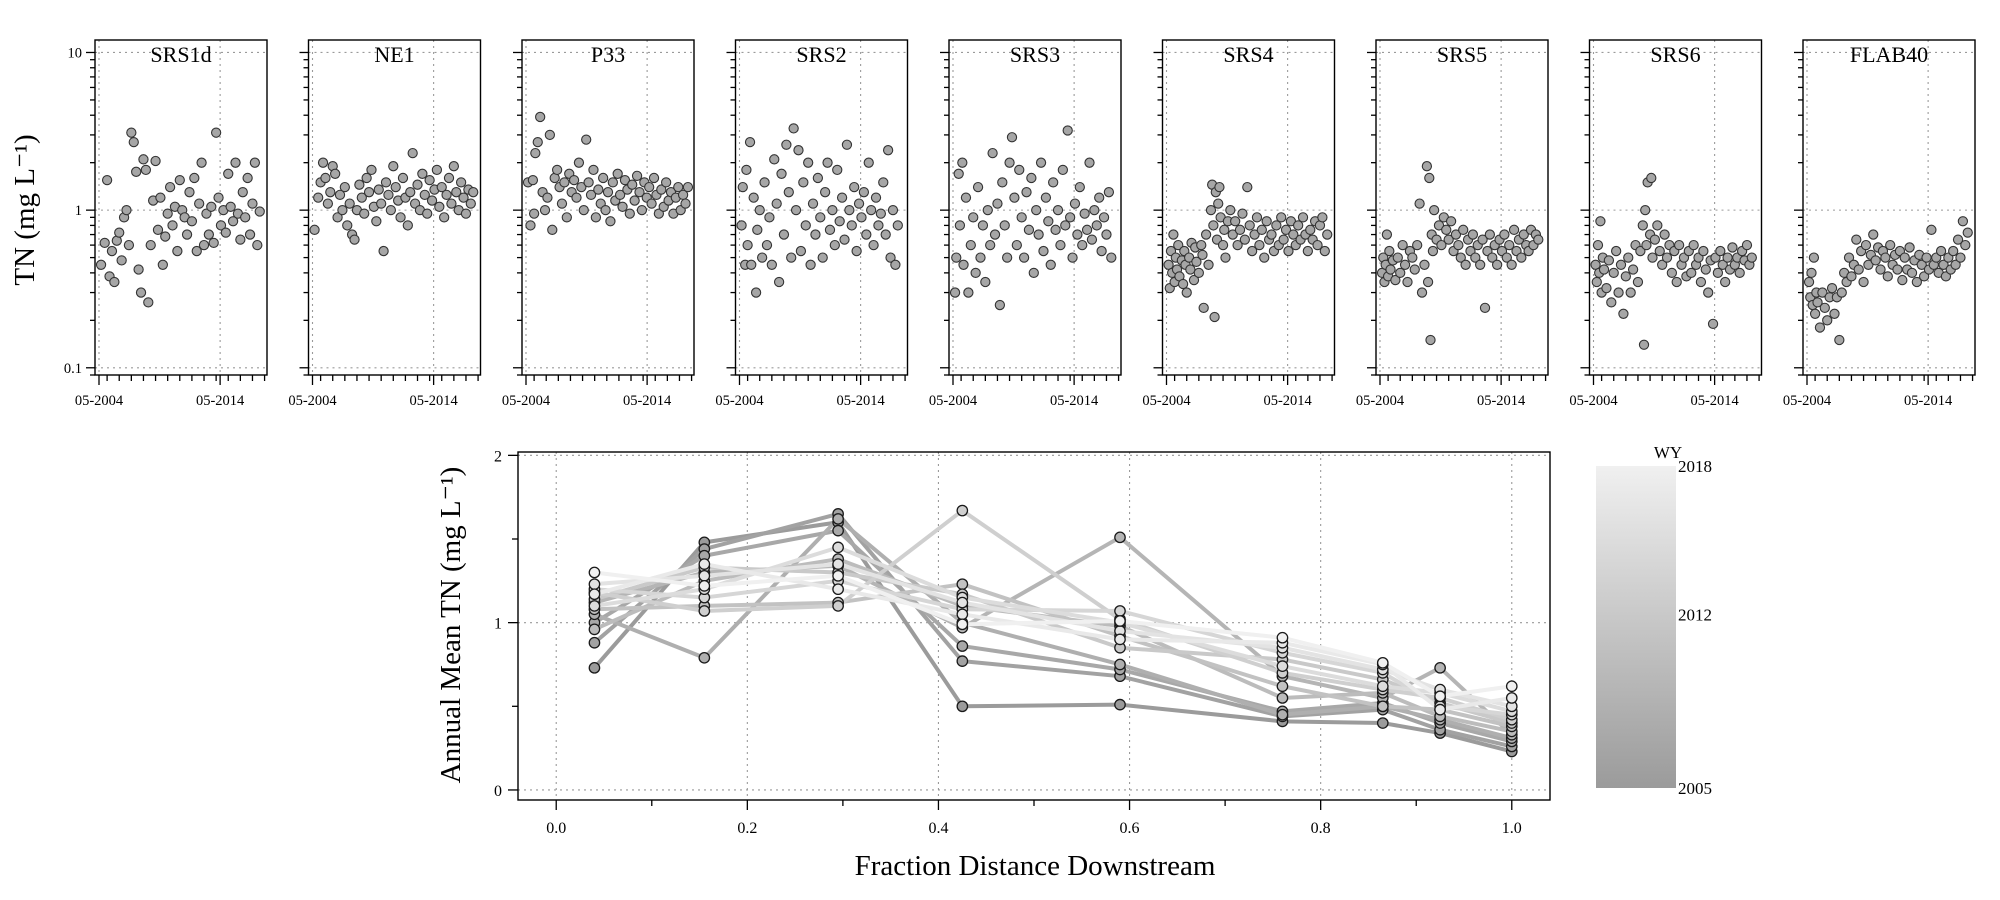 This screenshot has width=2000, height=900. I want to click on tn-y-axis-title: TN (mg L⁻¹), so click(25, 209).